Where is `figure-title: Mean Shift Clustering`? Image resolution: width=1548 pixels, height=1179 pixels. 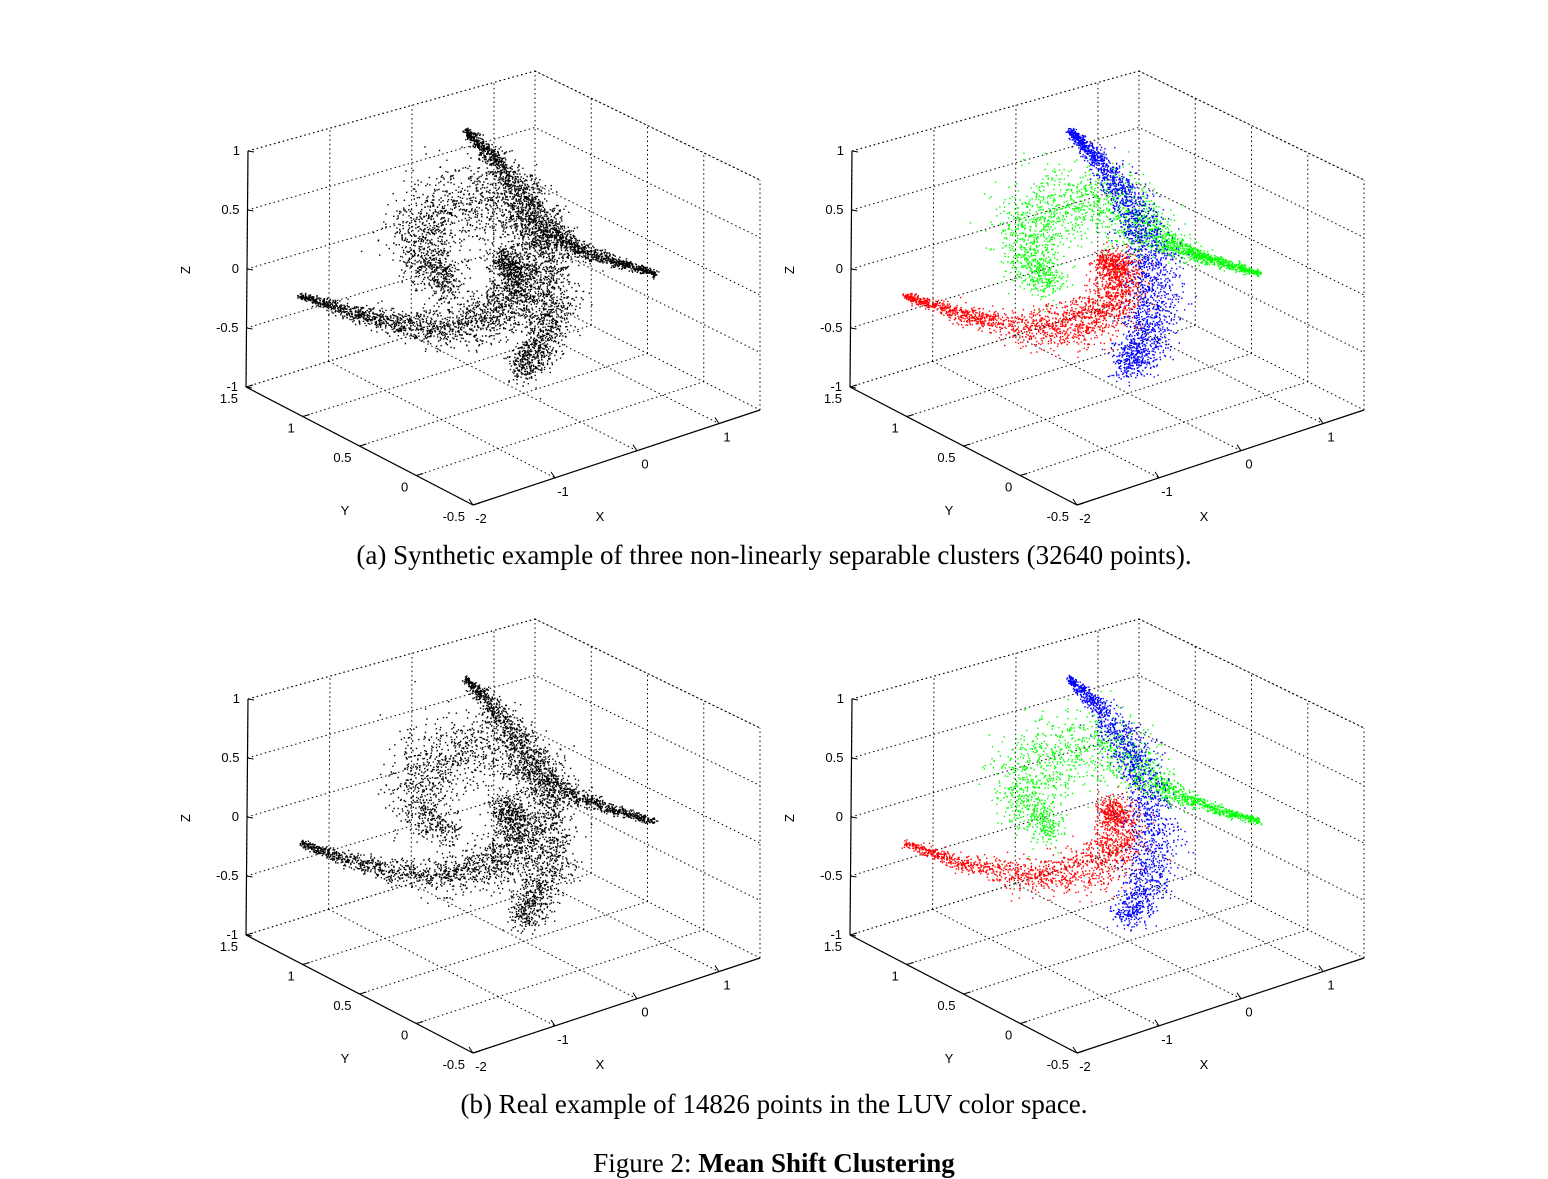
figure-title: Mean Shift Clustering is located at coordinates (826, 1163).